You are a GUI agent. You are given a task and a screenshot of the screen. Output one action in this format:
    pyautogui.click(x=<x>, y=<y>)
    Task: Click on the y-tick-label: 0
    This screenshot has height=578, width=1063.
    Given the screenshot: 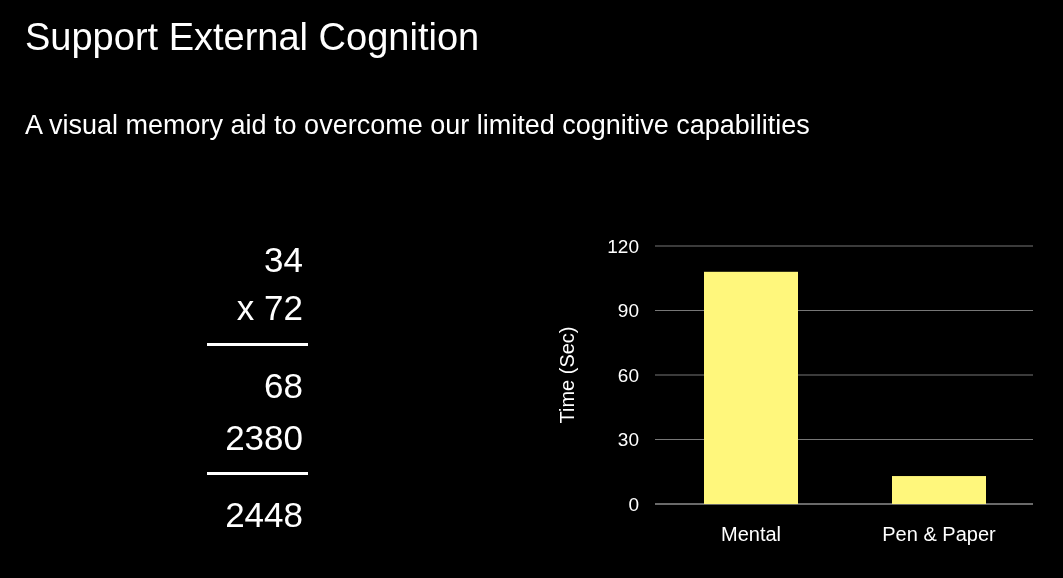 What is the action you would take?
    pyautogui.click(x=633, y=504)
    